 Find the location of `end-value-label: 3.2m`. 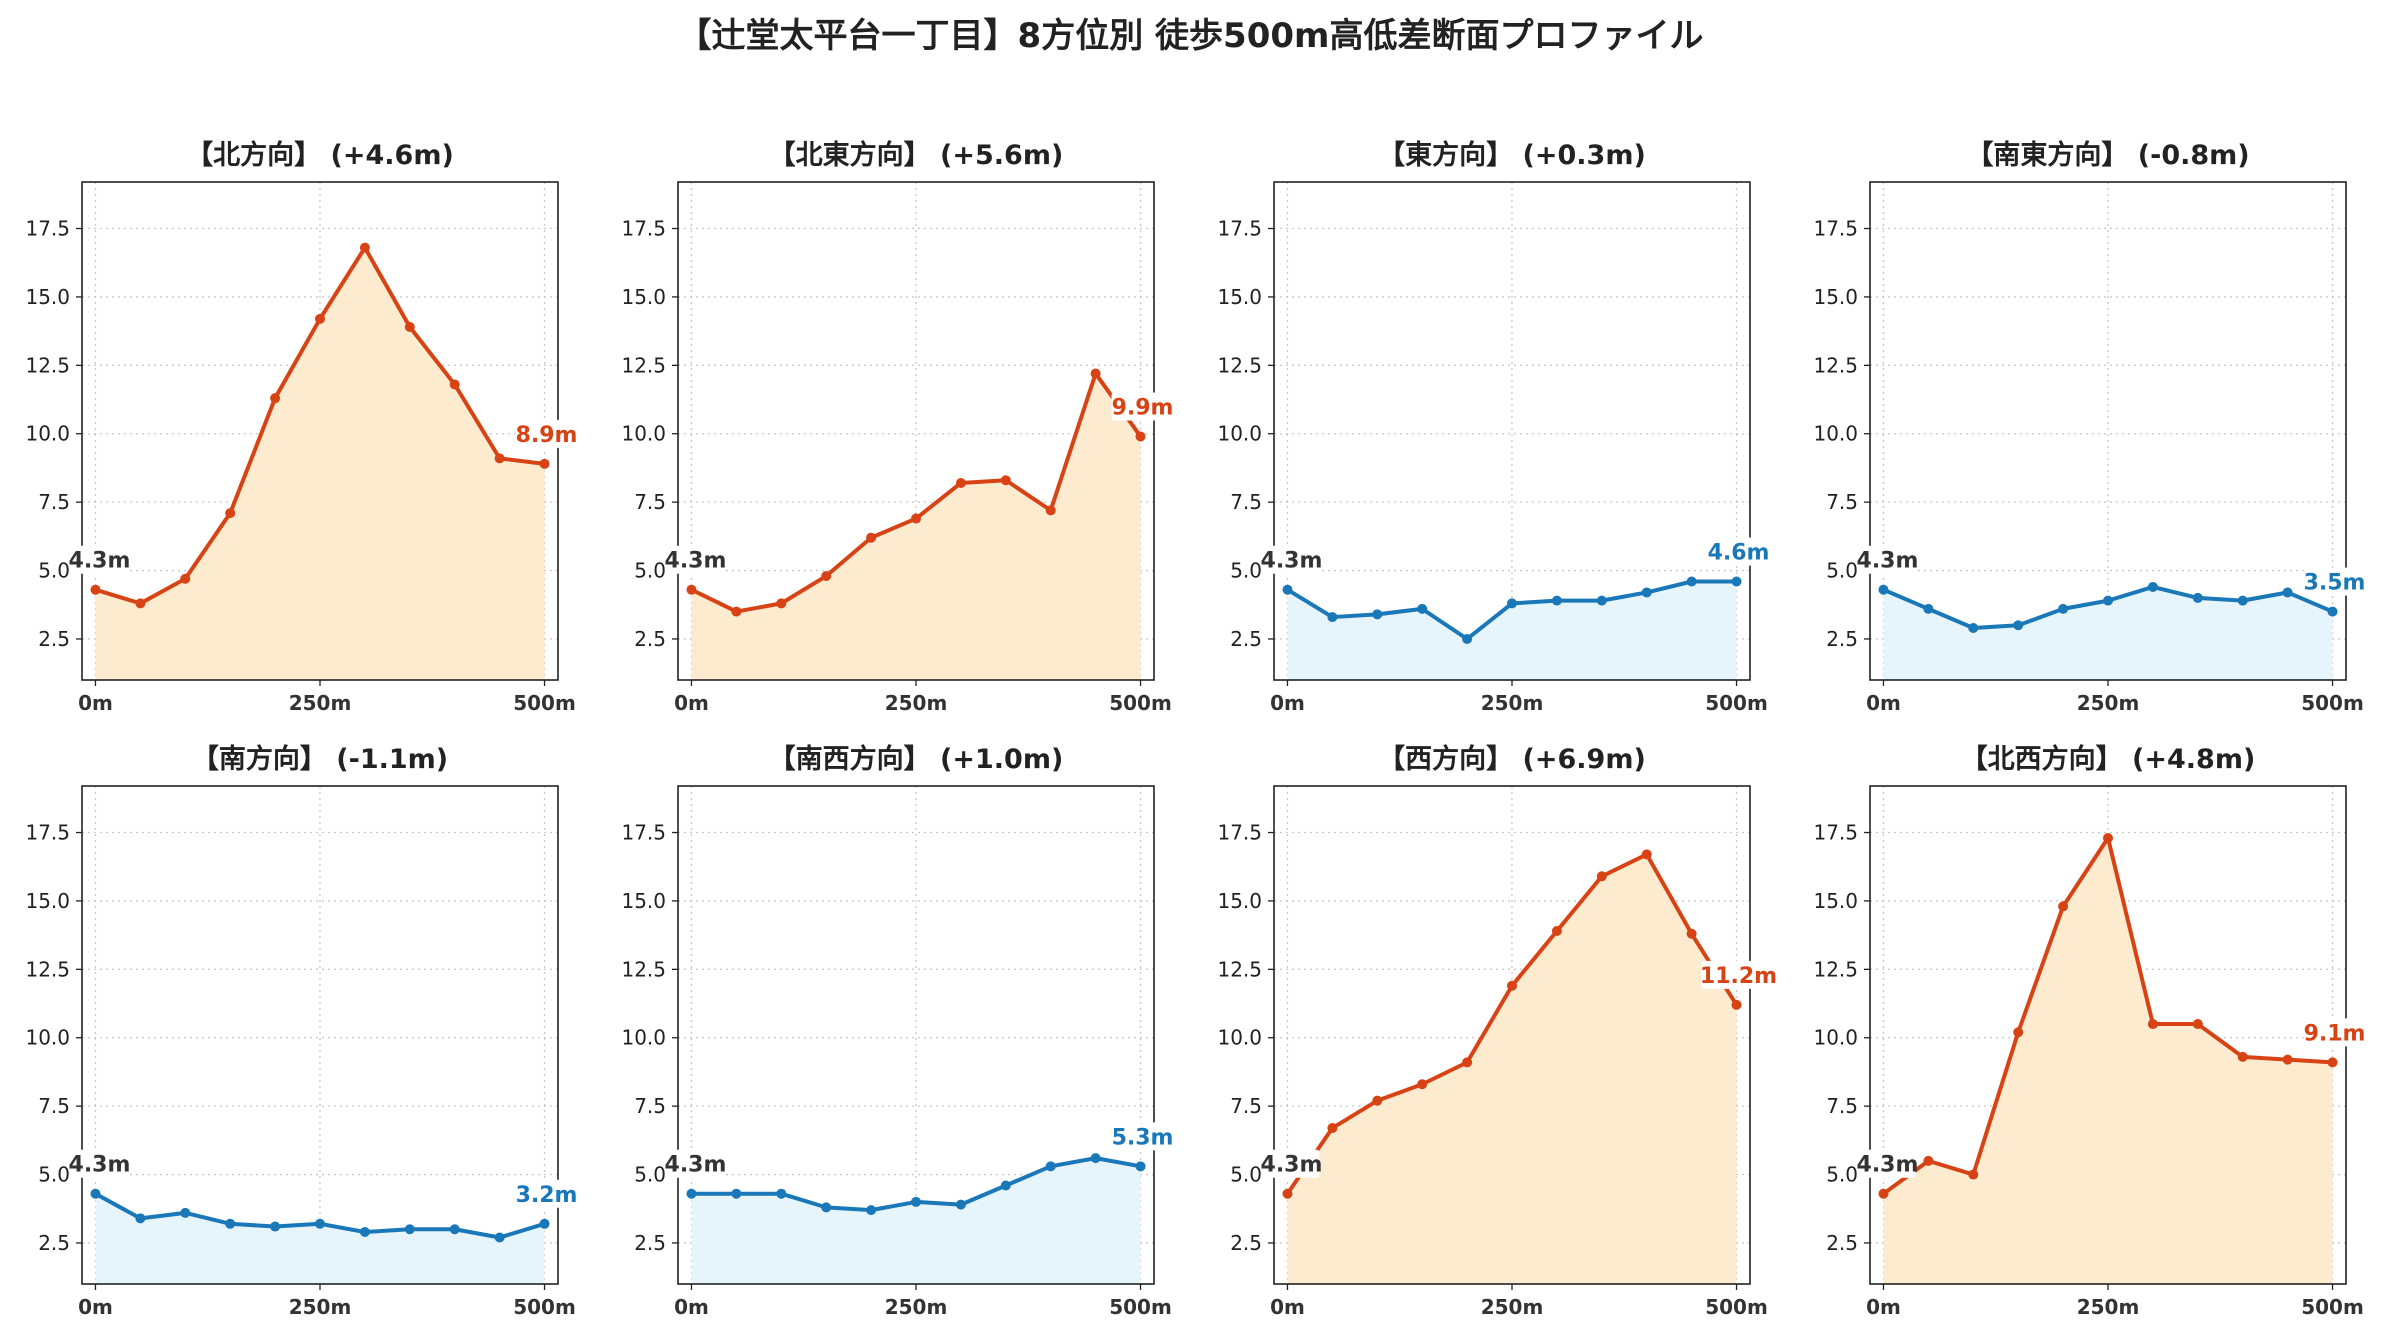

end-value-label: 3.2m is located at coordinates (547, 1195).